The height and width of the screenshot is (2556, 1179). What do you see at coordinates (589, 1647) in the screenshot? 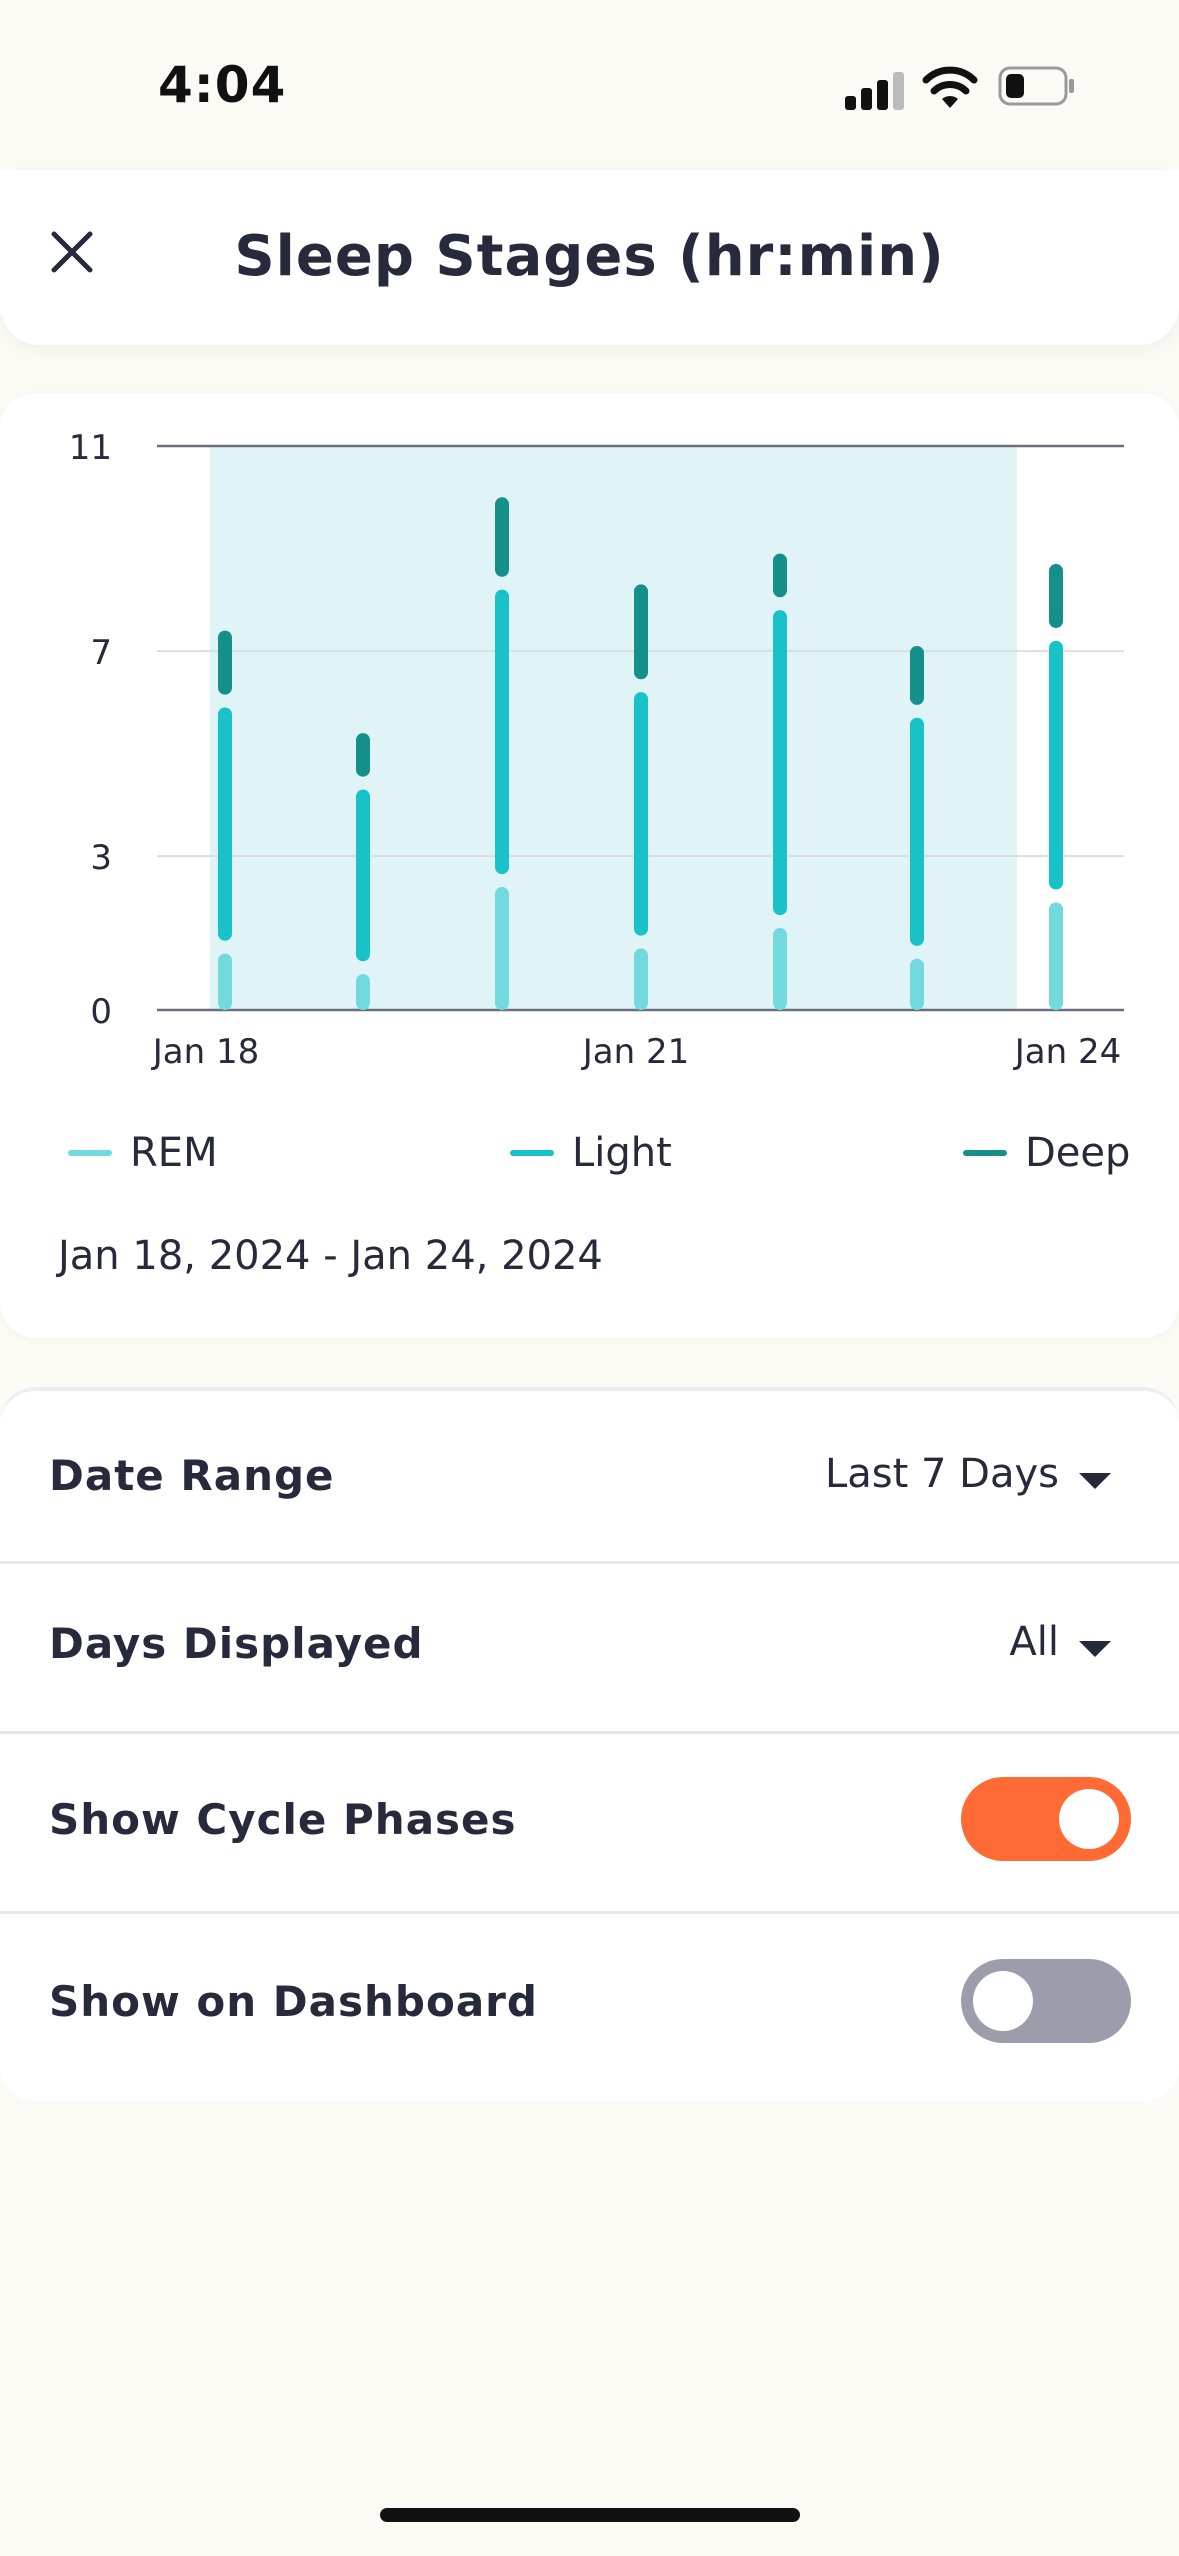
I see `days-displayed-row: Days Displayed All` at bounding box center [589, 1647].